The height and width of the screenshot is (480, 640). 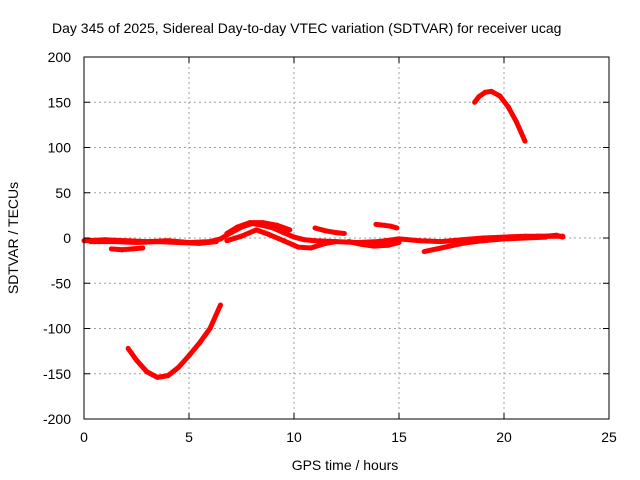 I want to click on x-tick-label: 25, so click(x=609, y=437).